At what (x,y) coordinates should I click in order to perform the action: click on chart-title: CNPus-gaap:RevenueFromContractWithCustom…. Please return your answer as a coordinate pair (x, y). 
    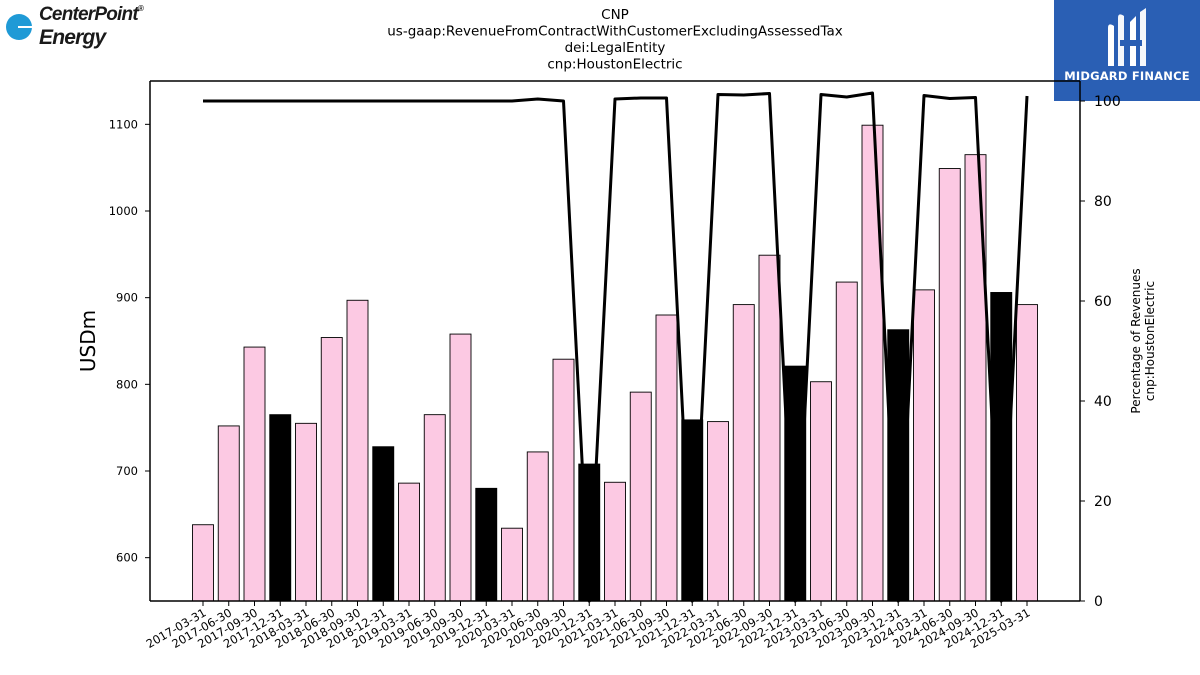
    Looking at the image, I should click on (615, 40).